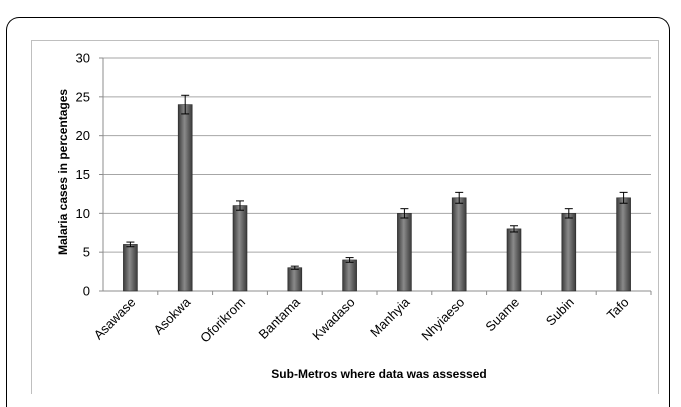 The height and width of the screenshot is (407, 681). I want to click on x-tick-label: Bantama, so click(280, 318).